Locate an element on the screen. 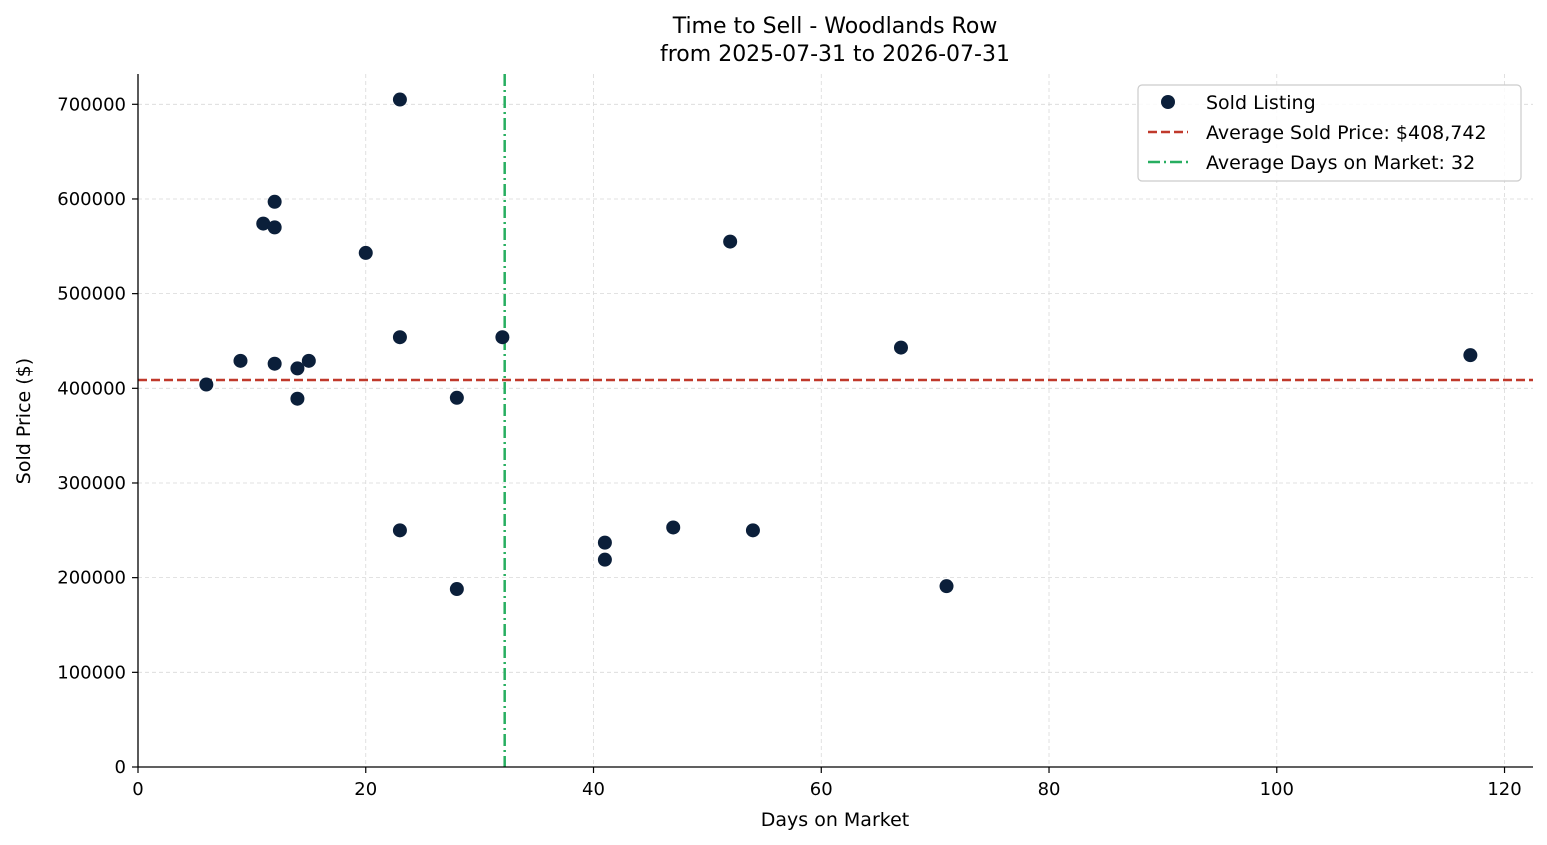  legend-box is located at coordinates (1329, 133).